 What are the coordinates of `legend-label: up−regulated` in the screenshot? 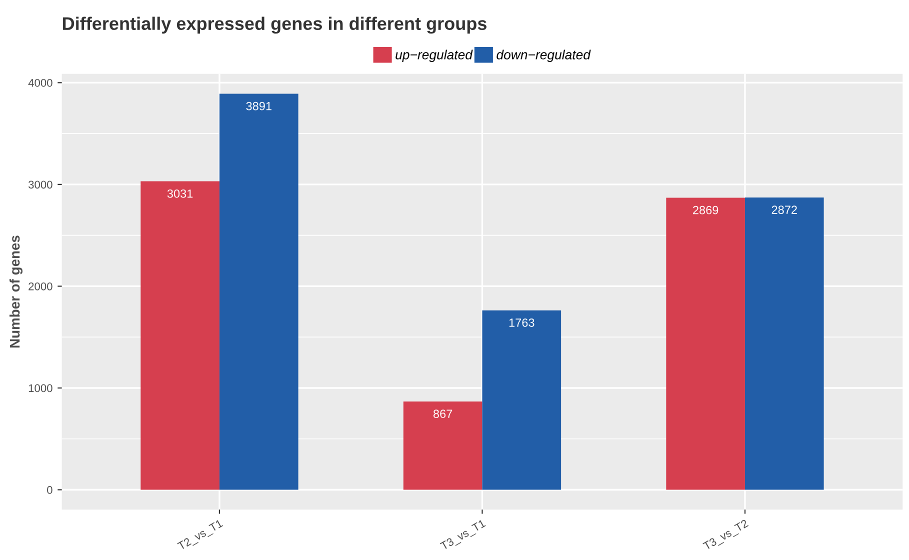 It's located at (434, 56).